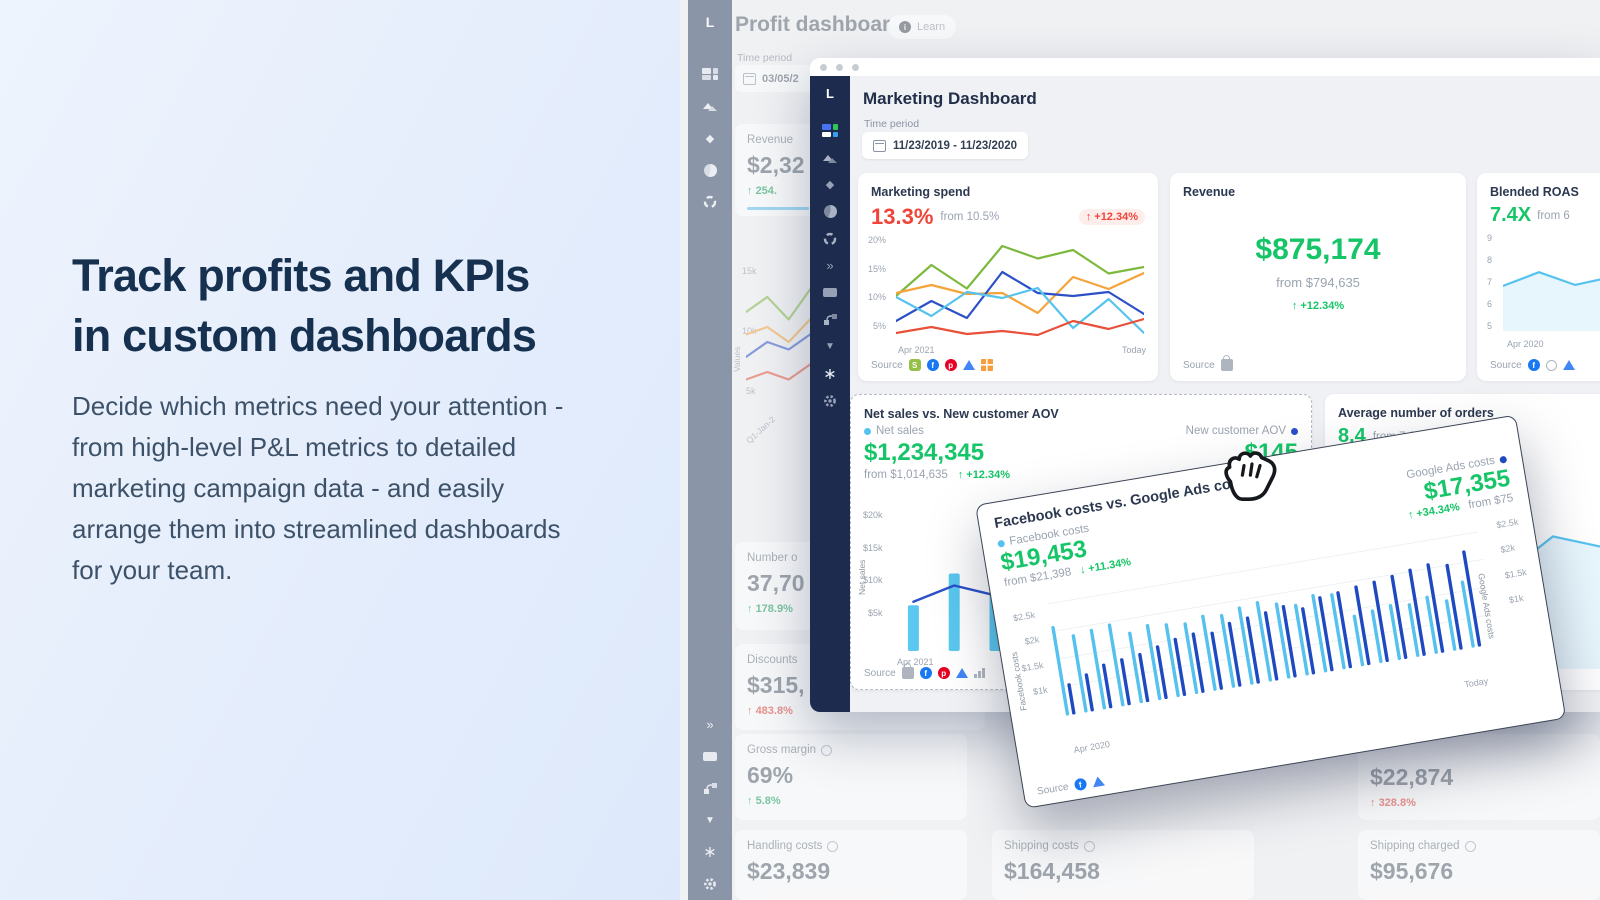  Describe the element at coordinates (892, 124) in the screenshot. I see `time-period-label: Time period` at that location.